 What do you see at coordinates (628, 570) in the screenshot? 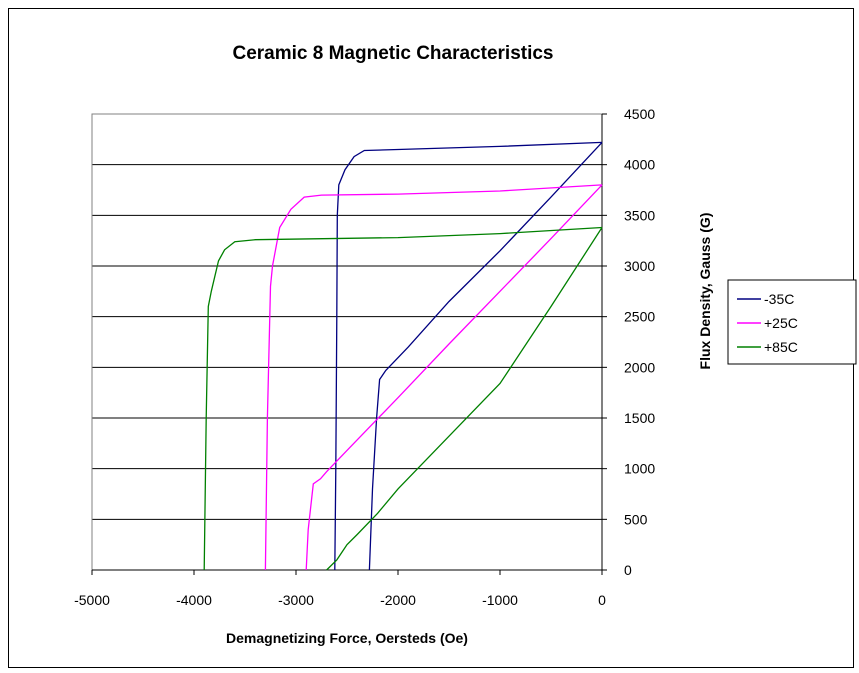
I see `y-tick-label: 0` at bounding box center [628, 570].